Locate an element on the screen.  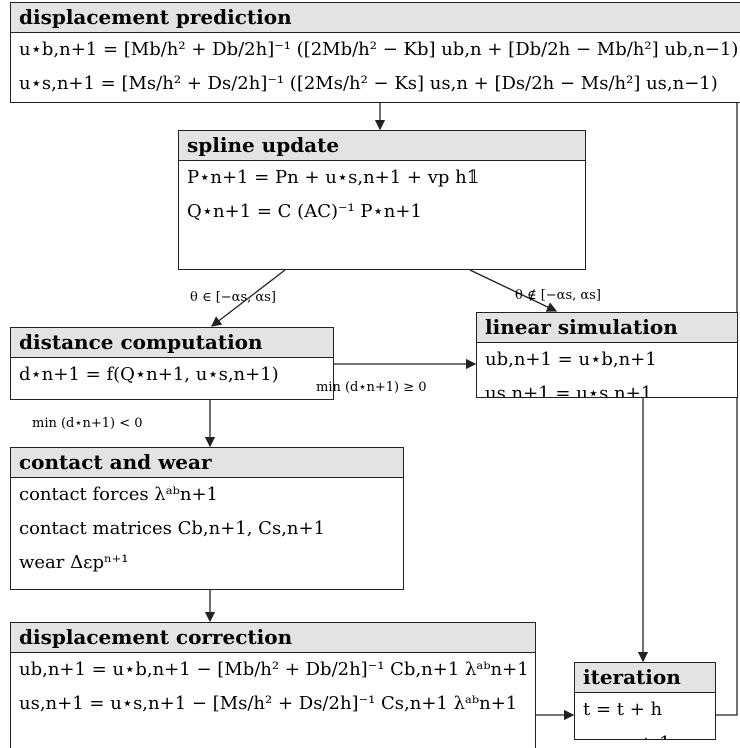
node-title: linear simulation is located at coordinates (607, 328).